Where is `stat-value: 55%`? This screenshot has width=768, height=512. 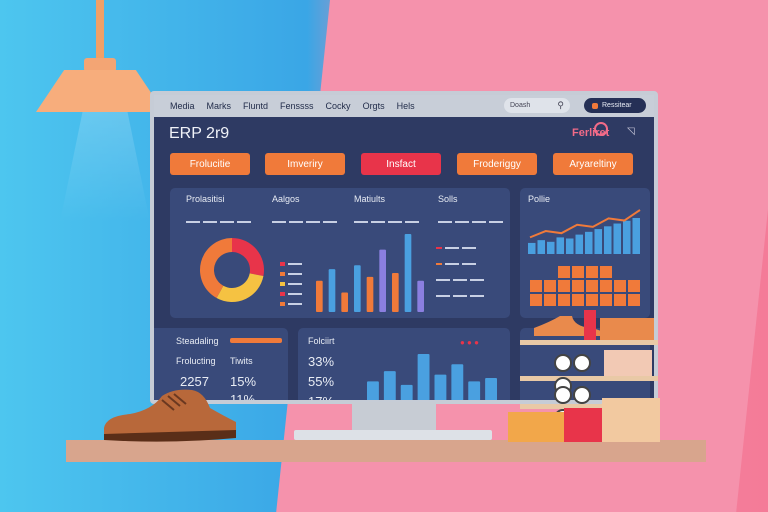 stat-value: 55% is located at coordinates (321, 381).